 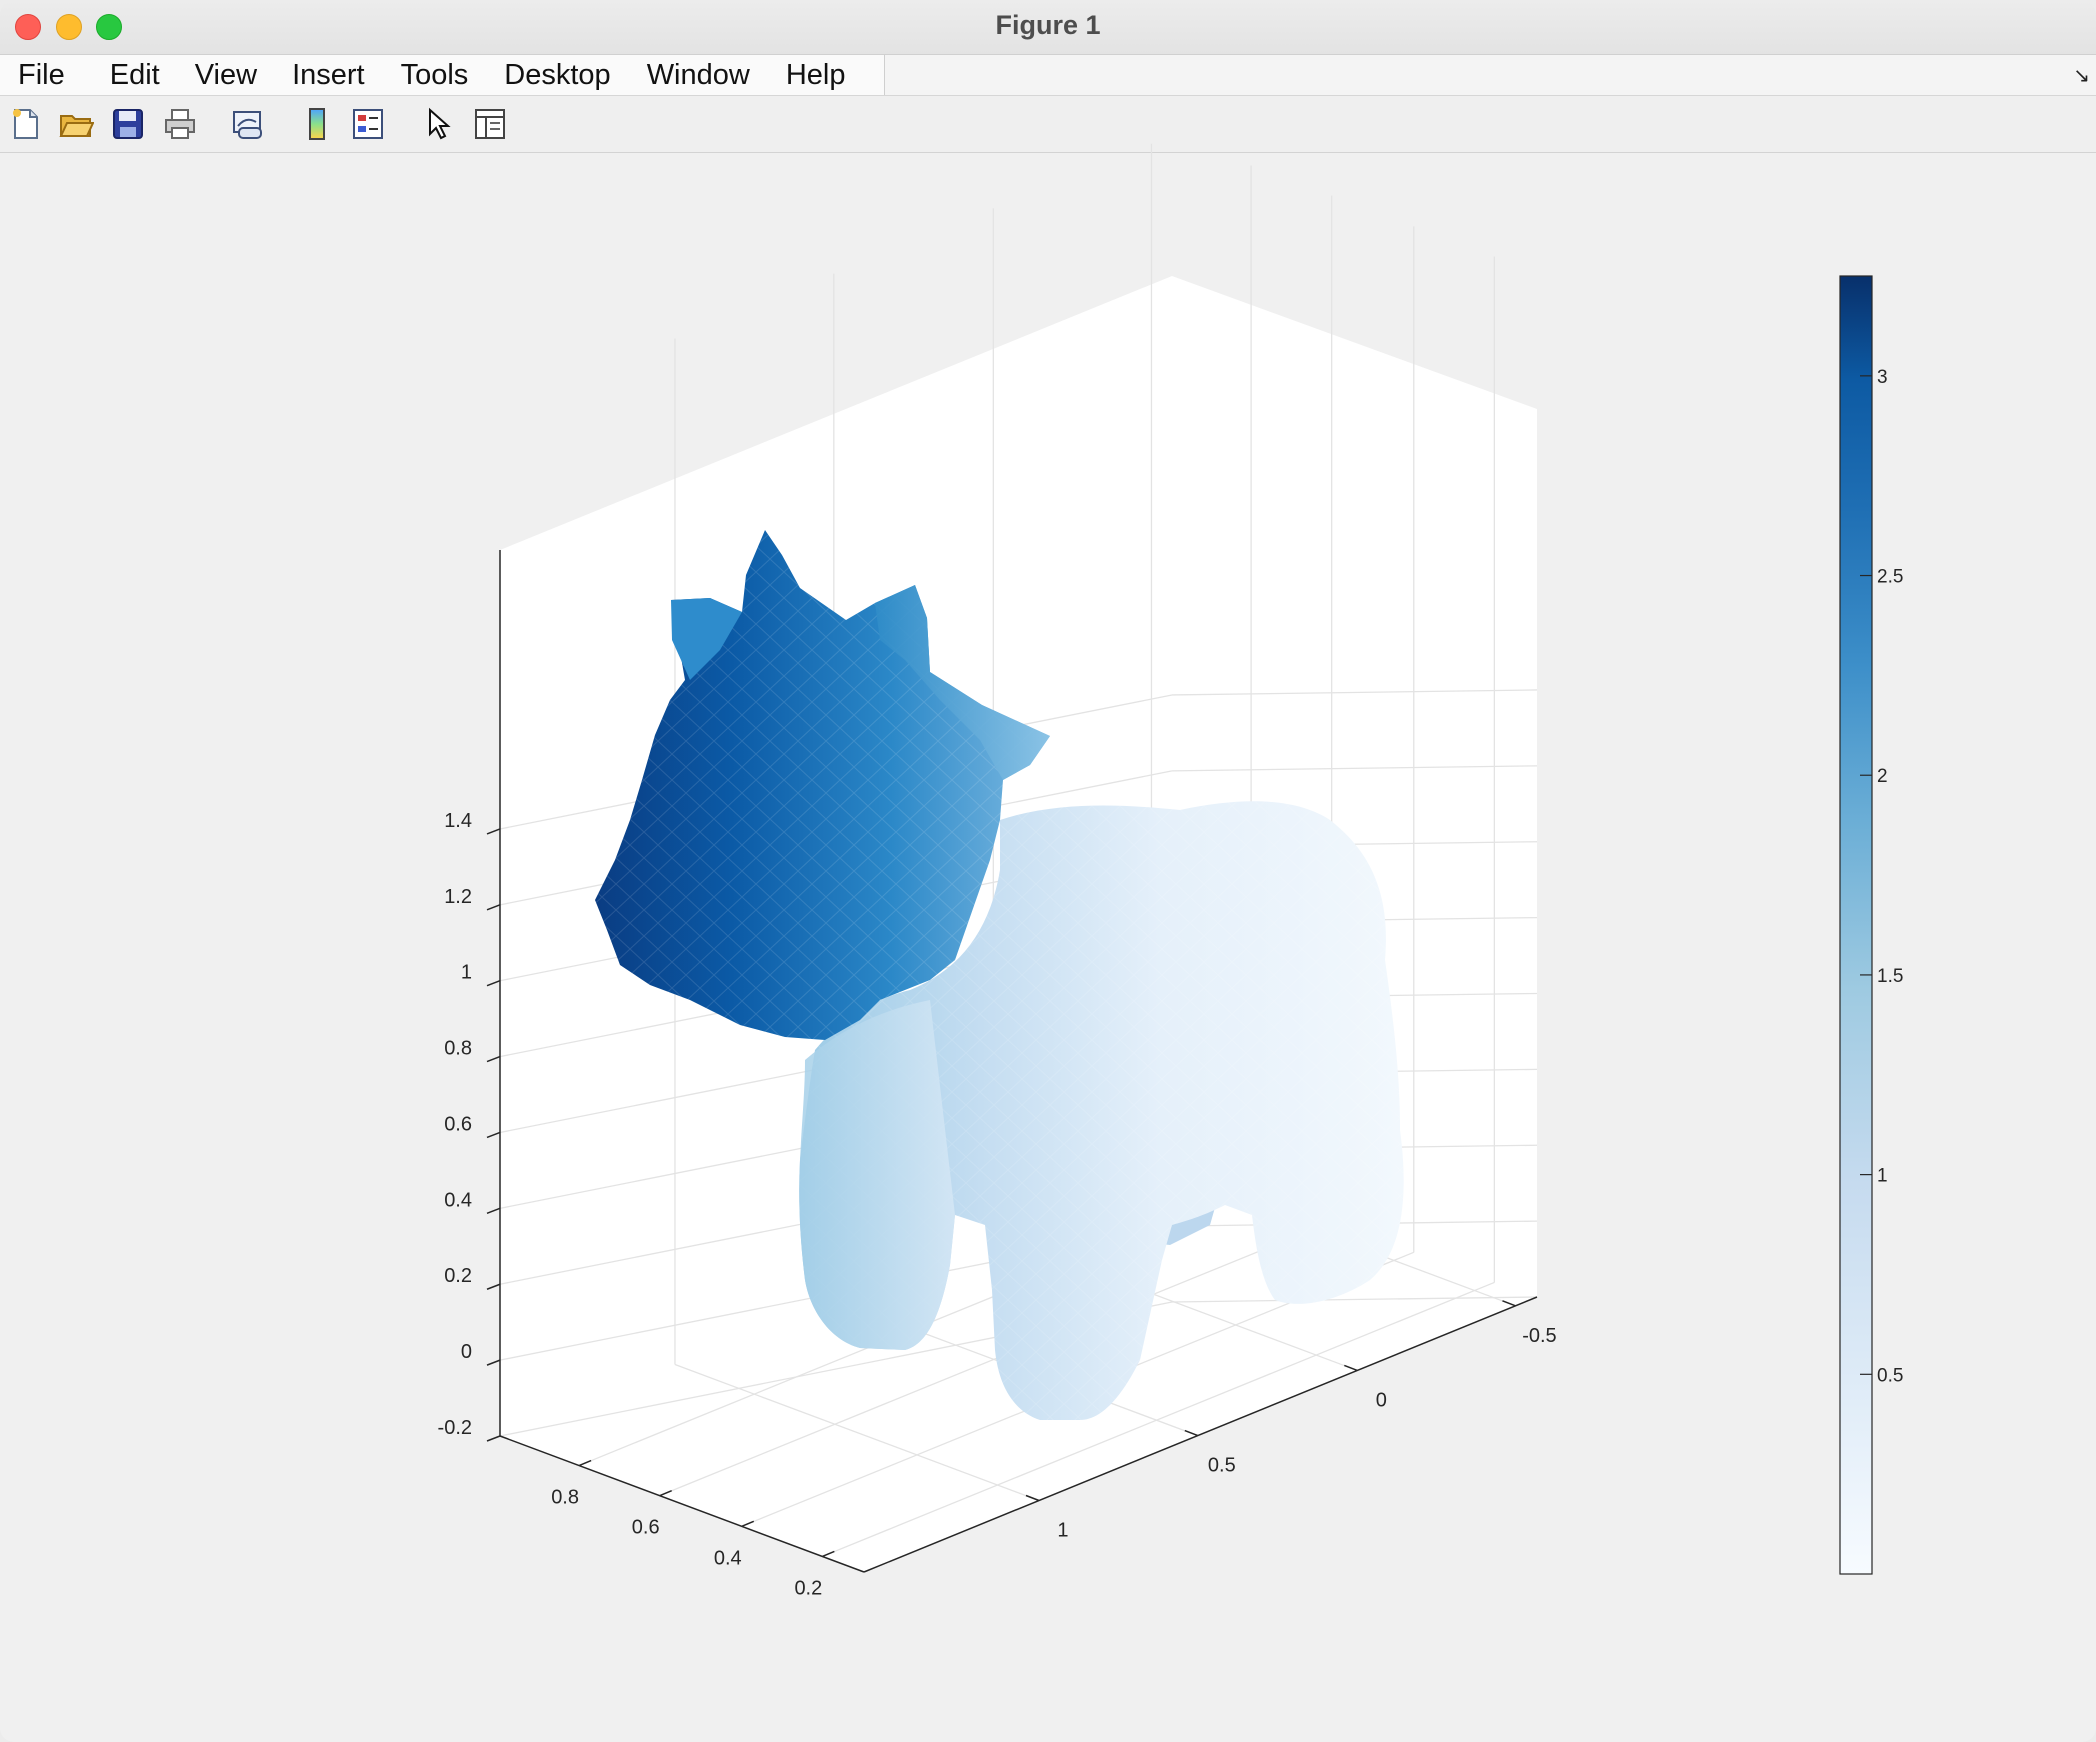 I want to click on menu-help: Help, so click(x=815, y=75).